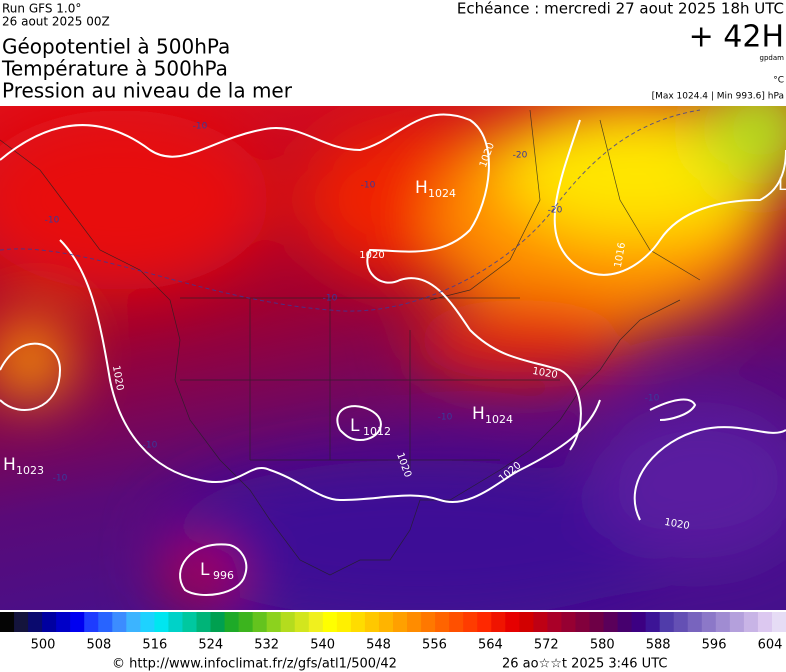 This screenshot has height=672, width=786. What do you see at coordinates (30, 470) in the screenshot?
I see `pressure-center-value: 1023` at bounding box center [30, 470].